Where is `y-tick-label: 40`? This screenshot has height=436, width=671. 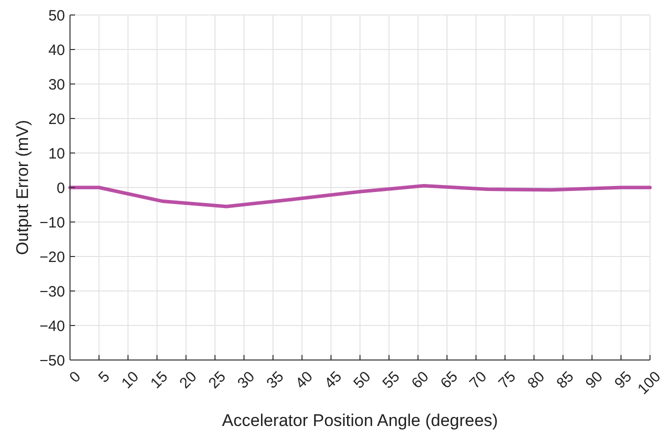 y-tick-label: 40 is located at coordinates (56, 50).